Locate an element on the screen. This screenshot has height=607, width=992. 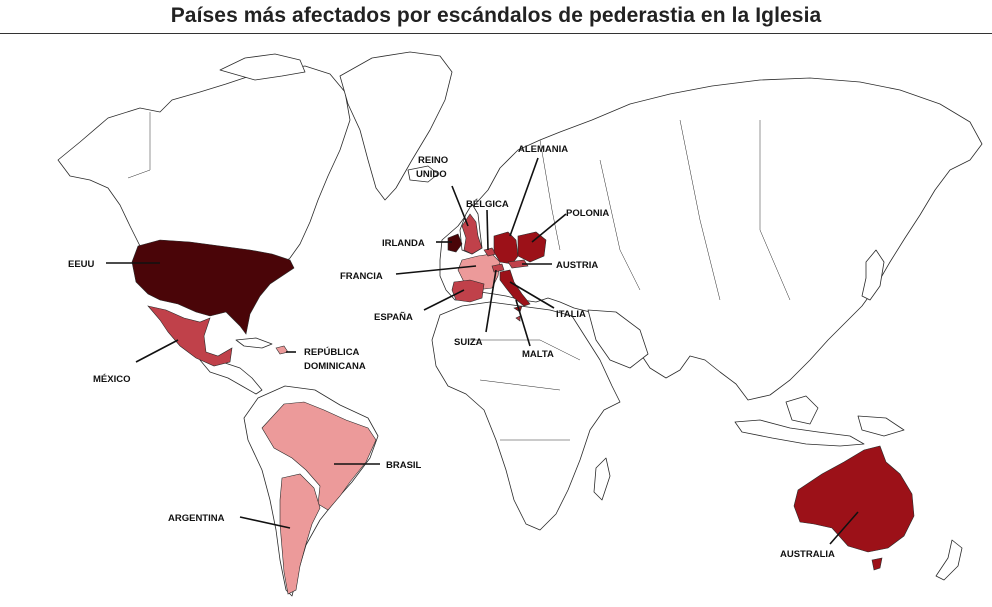
label-argentina: ARGENTINA is located at coordinates (196, 518).